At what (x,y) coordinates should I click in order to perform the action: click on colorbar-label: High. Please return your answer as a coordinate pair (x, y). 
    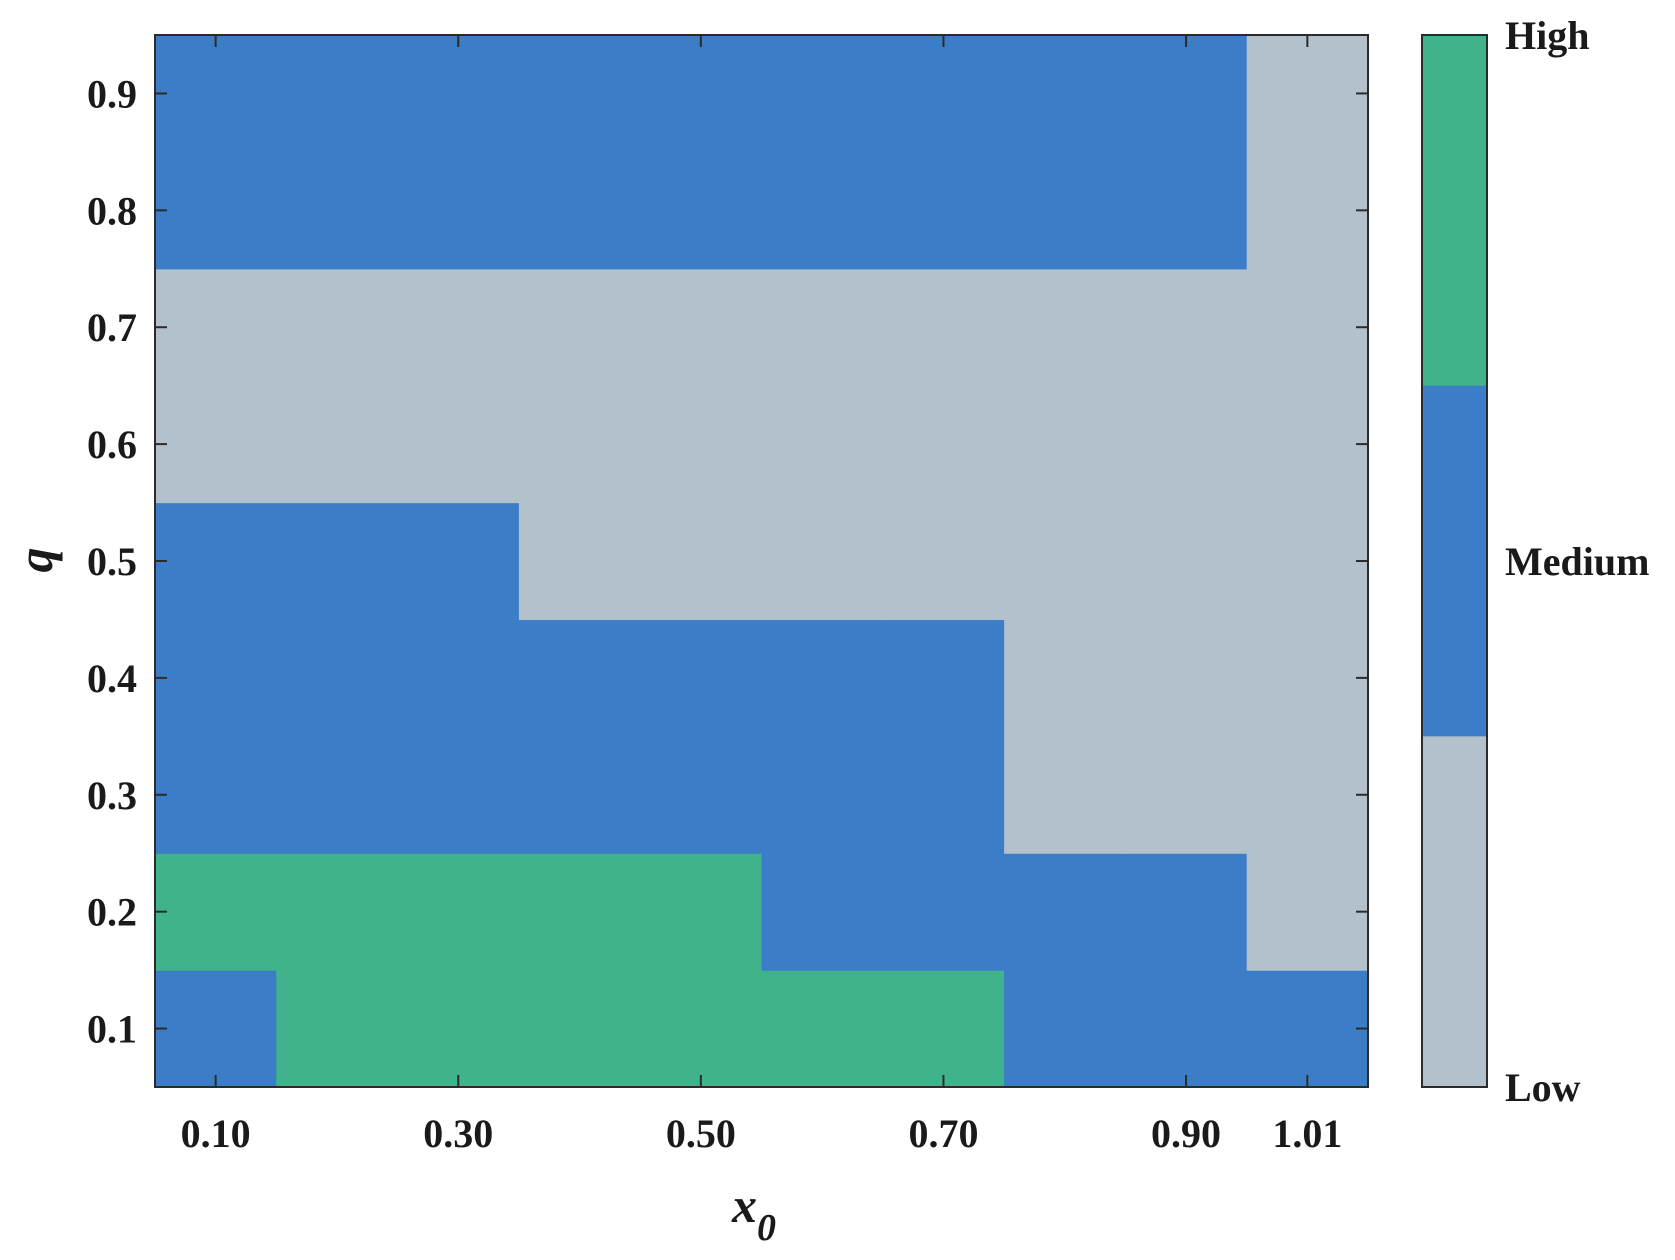
    Looking at the image, I should click on (1547, 35).